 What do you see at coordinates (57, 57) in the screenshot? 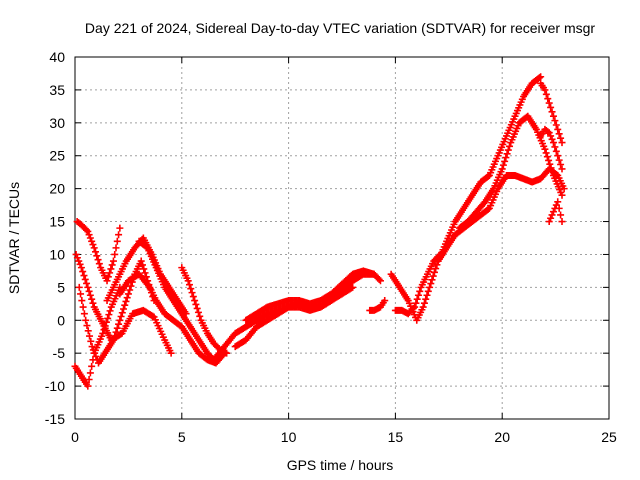
I see `y-tick-label: 40` at bounding box center [57, 57].